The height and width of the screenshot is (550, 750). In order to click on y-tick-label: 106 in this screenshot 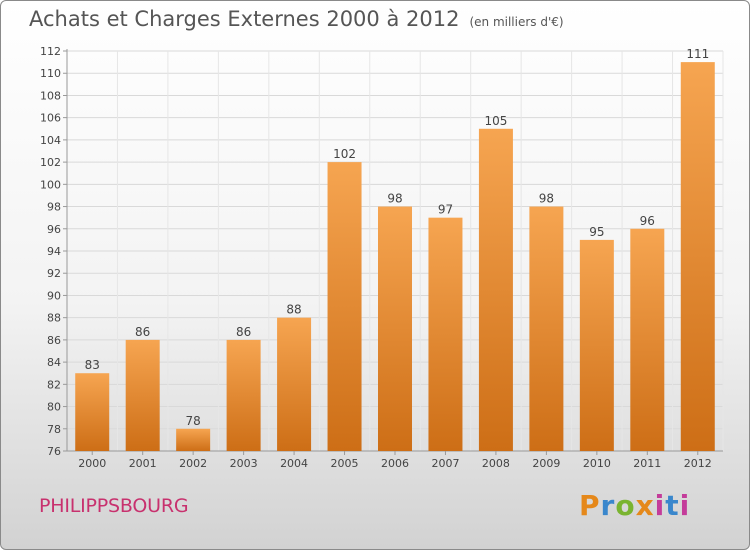, I will do `click(50, 118)`.